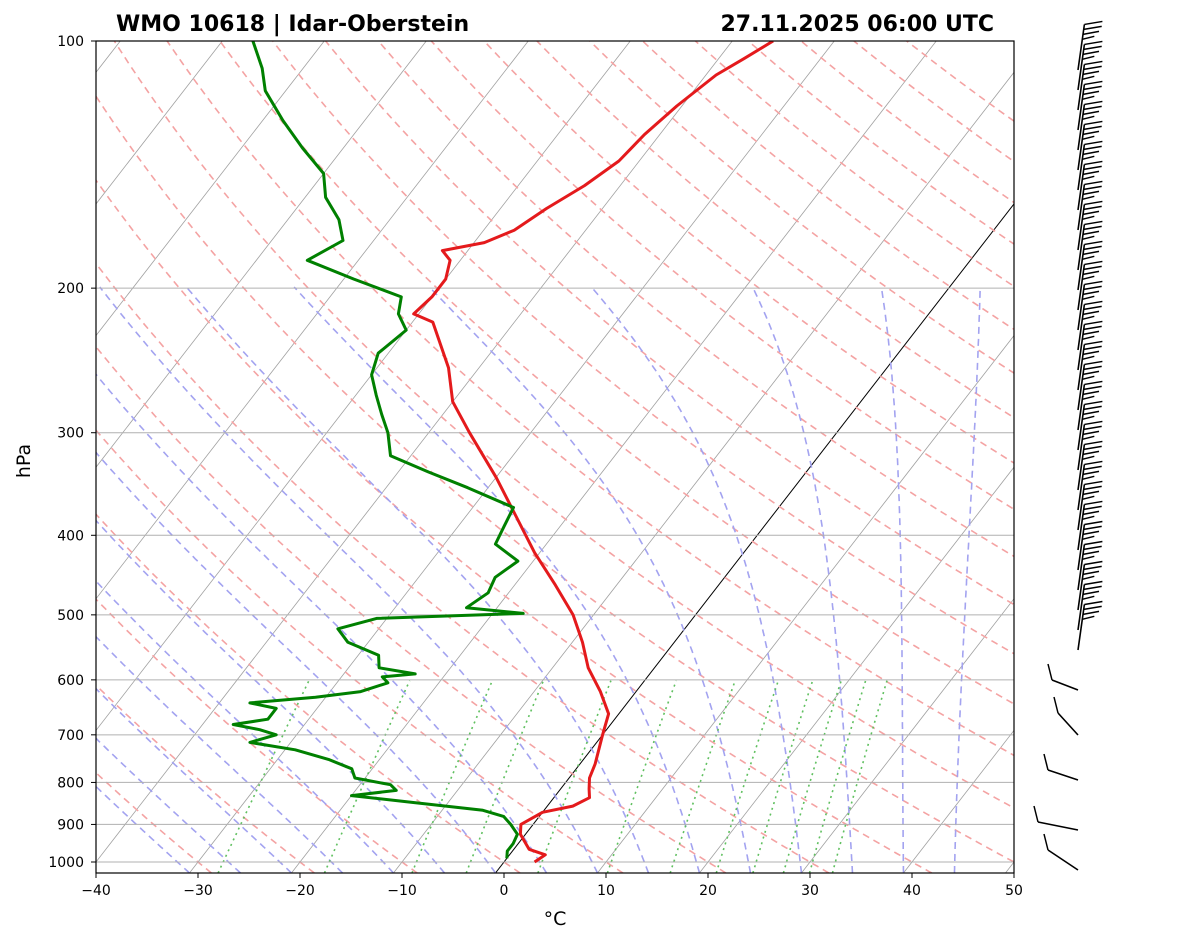 The height and width of the screenshot is (941, 1181). What do you see at coordinates (70, 681) in the screenshot?
I see `y-tick-label: 600` at bounding box center [70, 681].